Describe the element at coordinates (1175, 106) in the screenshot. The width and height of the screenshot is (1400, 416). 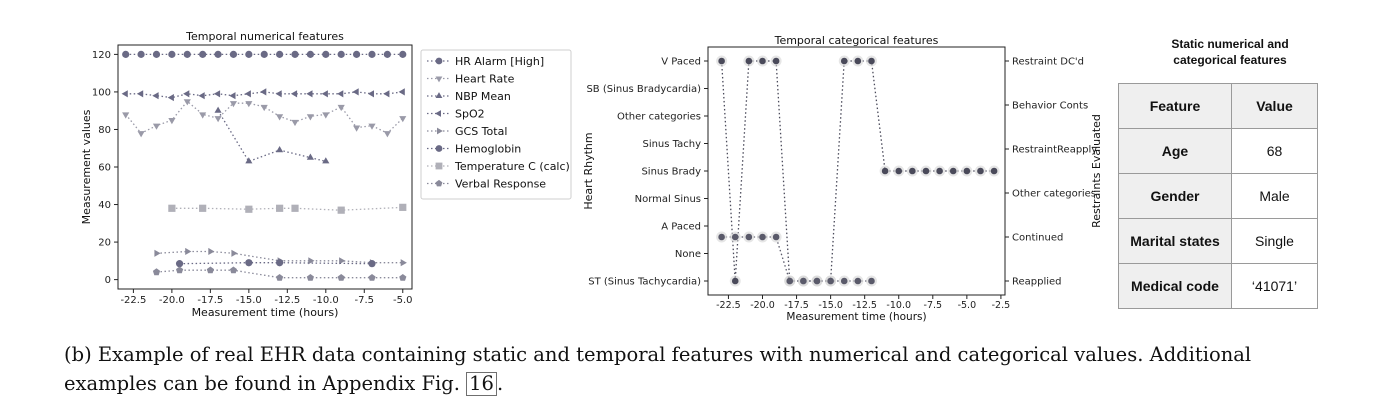
I see `header-feature: Feature` at that location.